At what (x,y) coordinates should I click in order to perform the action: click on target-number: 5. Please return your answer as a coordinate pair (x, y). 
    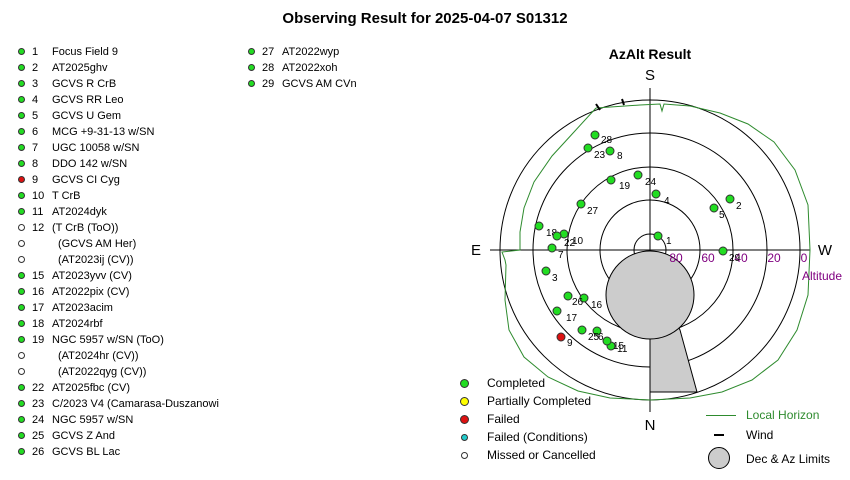
    Looking at the image, I should click on (35, 116).